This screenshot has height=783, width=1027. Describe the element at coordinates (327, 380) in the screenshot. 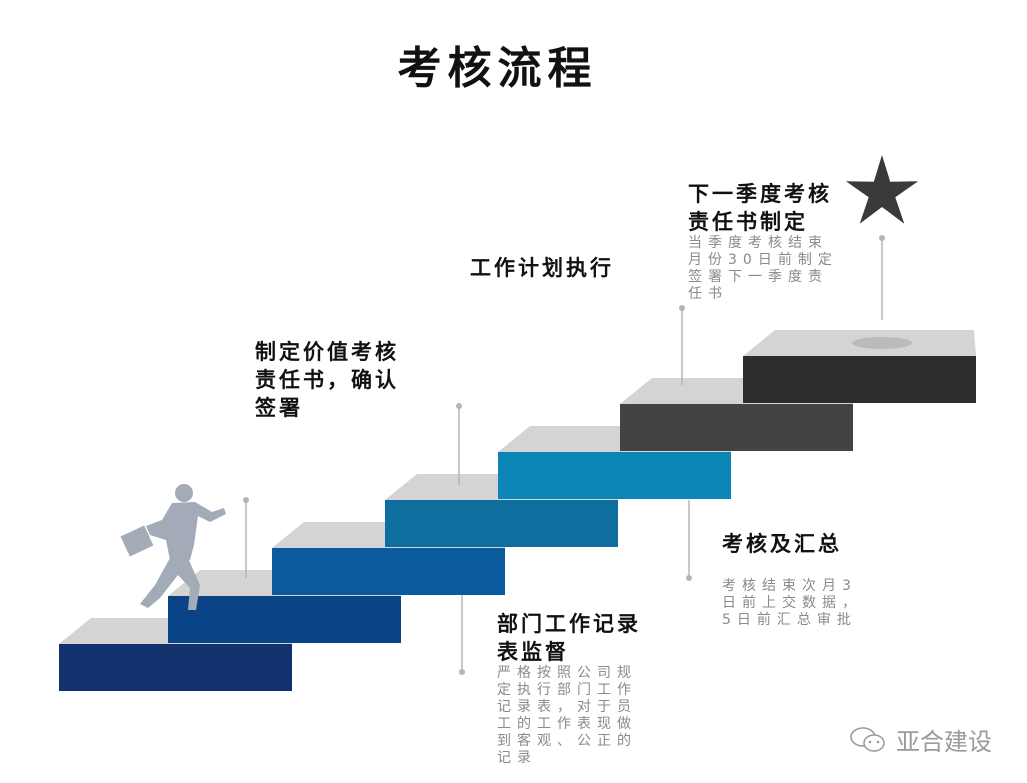

I see `step-label-1: 制定价值考核责任书，确认签署` at that location.